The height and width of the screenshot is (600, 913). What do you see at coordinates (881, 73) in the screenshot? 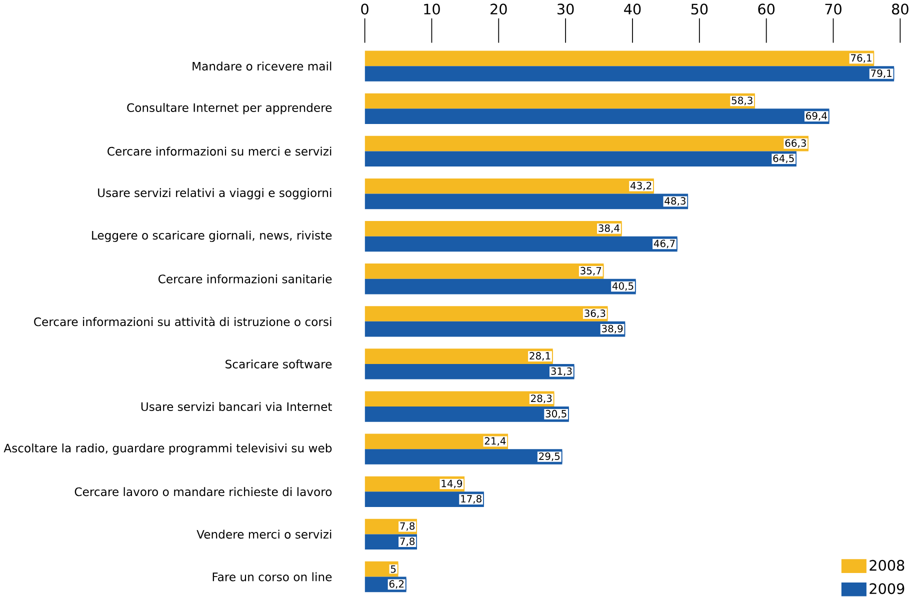
I see `data-label: 79,1` at bounding box center [881, 73].